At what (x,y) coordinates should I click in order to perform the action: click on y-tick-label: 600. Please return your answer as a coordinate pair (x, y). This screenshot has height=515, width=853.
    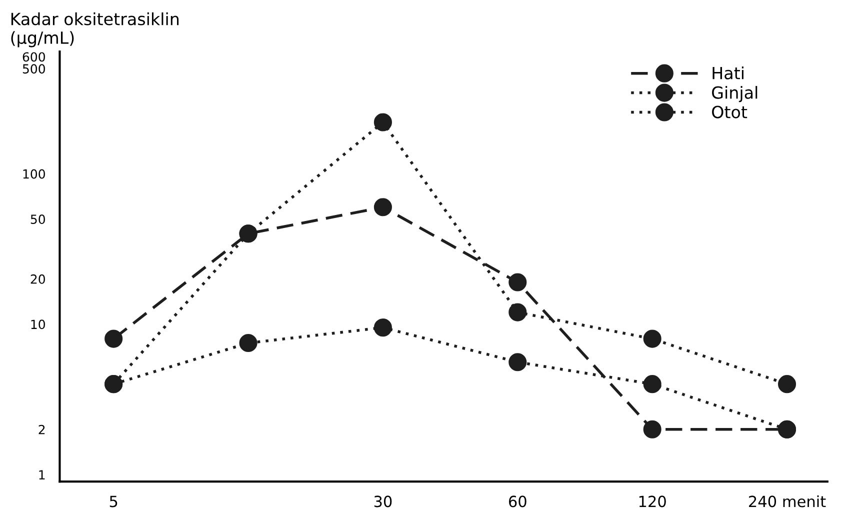
    Looking at the image, I should click on (33, 57).